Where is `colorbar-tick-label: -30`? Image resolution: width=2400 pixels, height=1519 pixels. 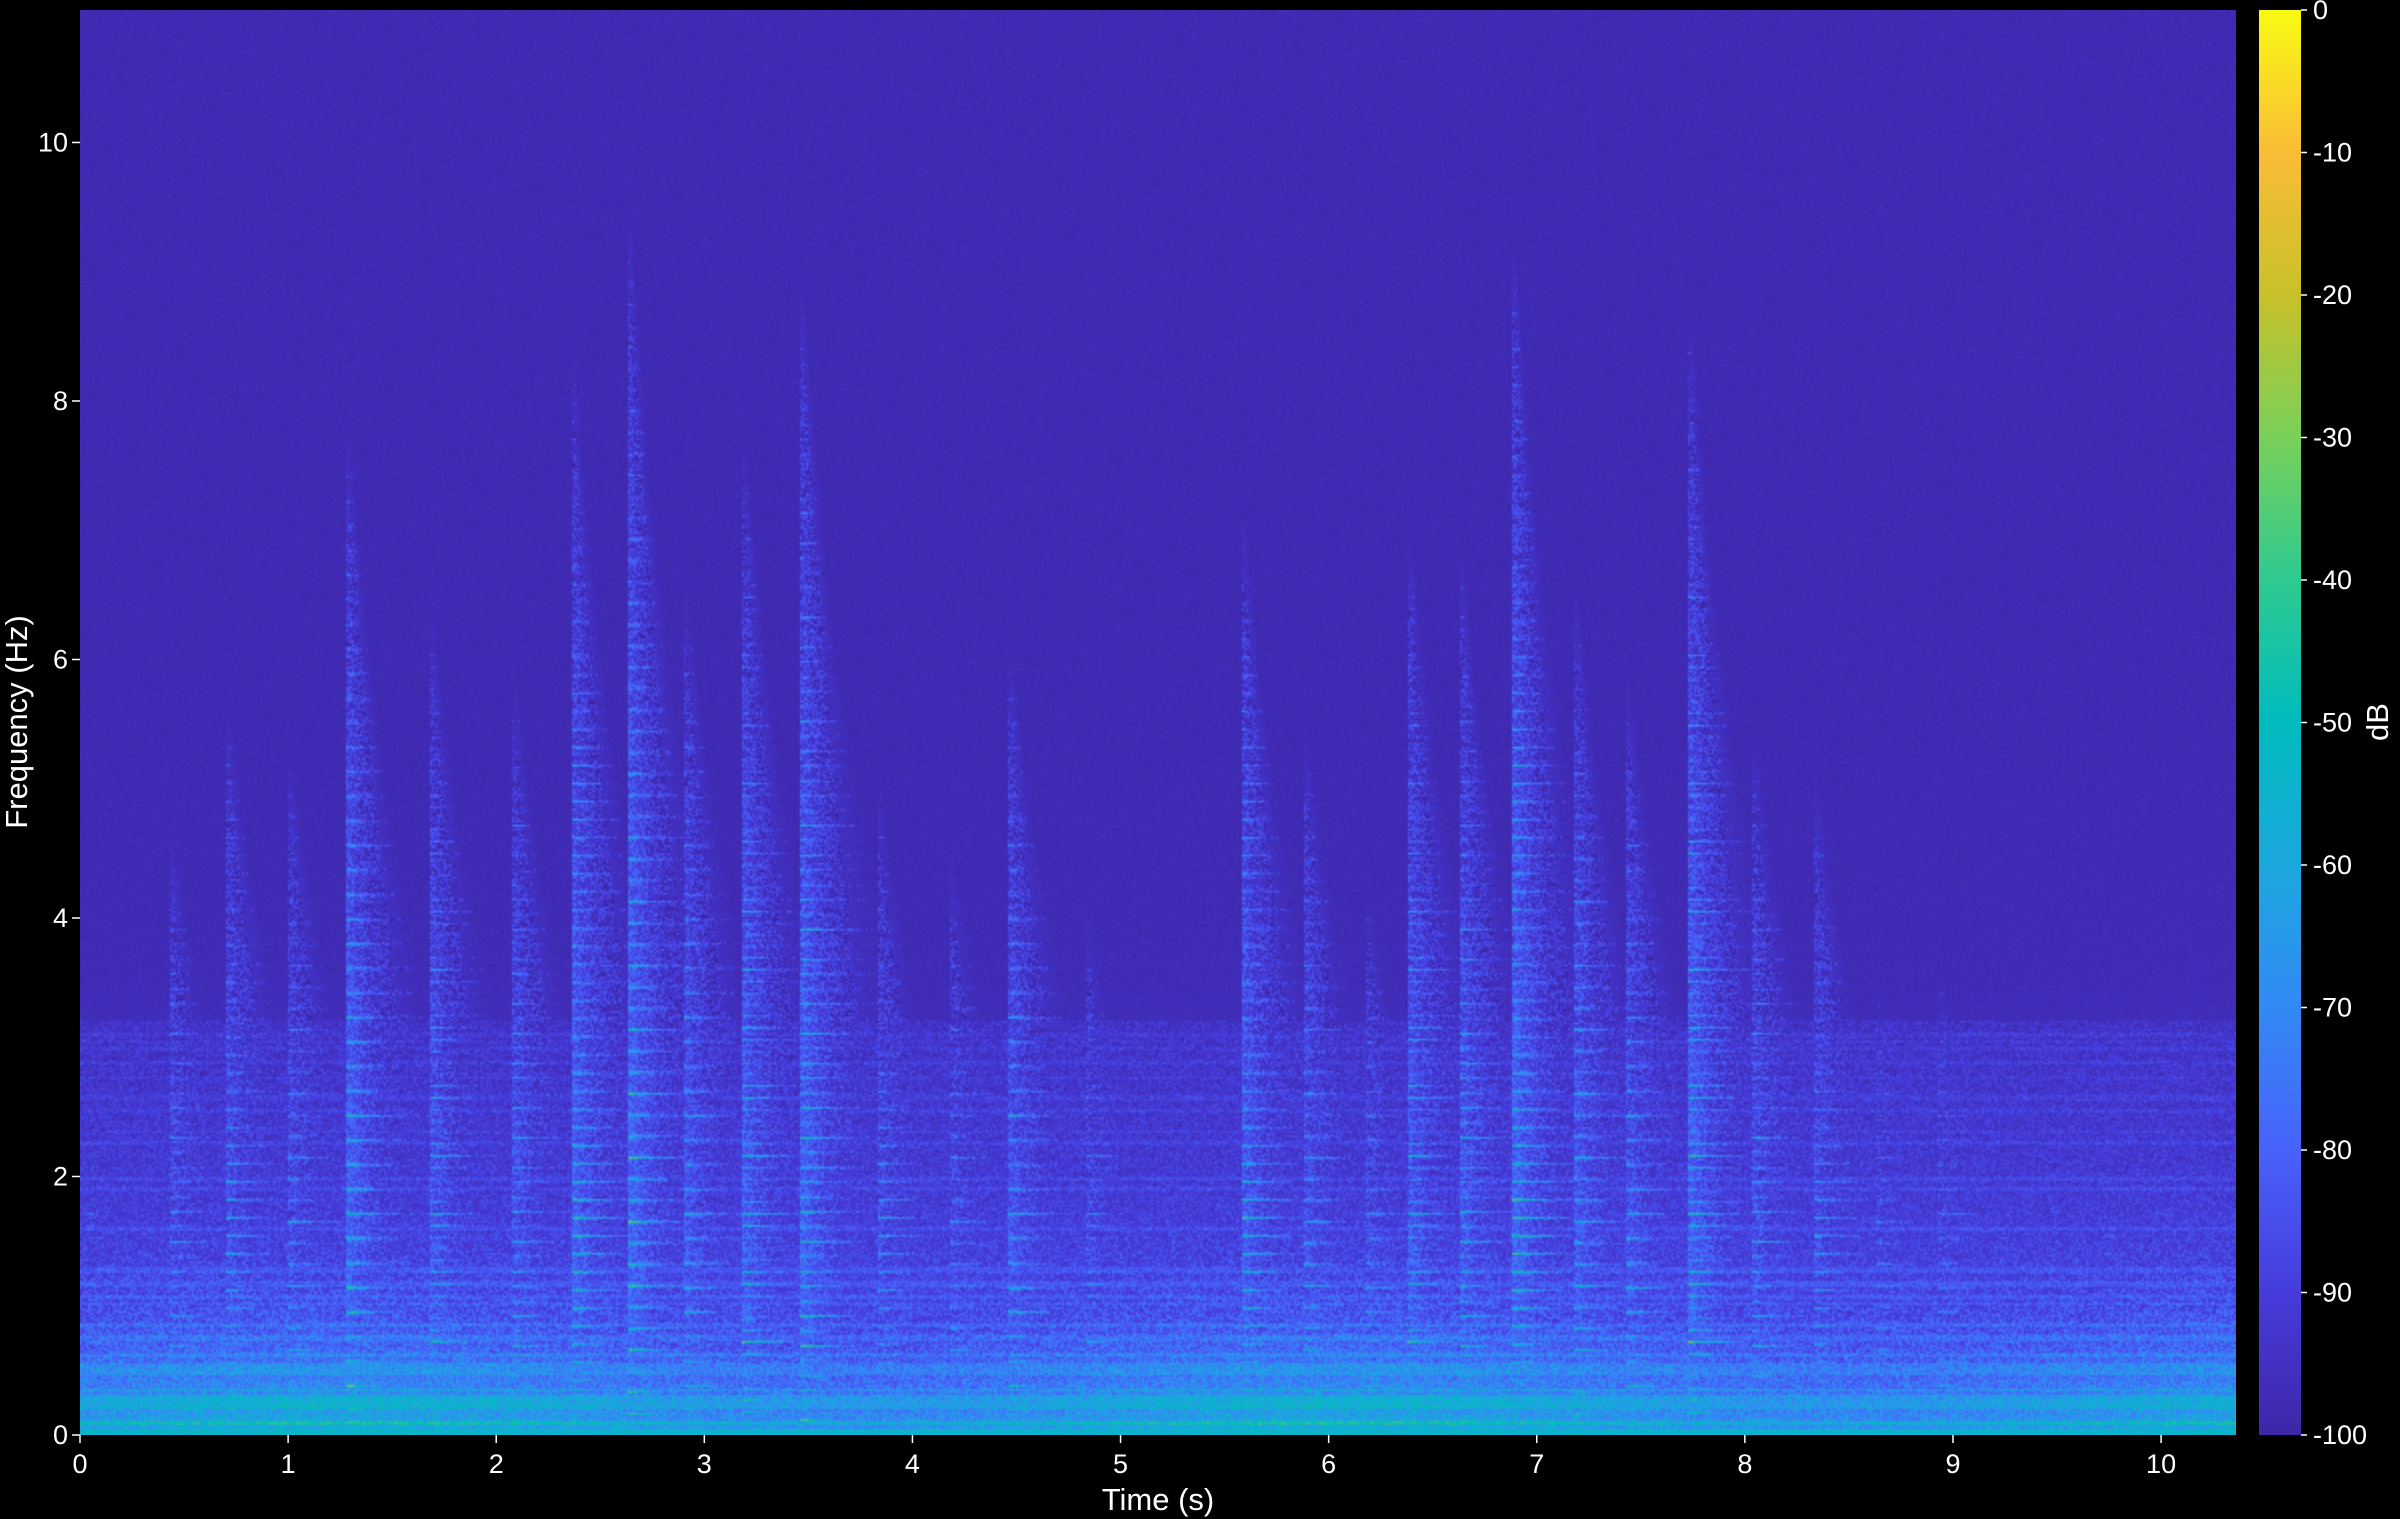
colorbar-tick-label: -30 is located at coordinates (2332, 438).